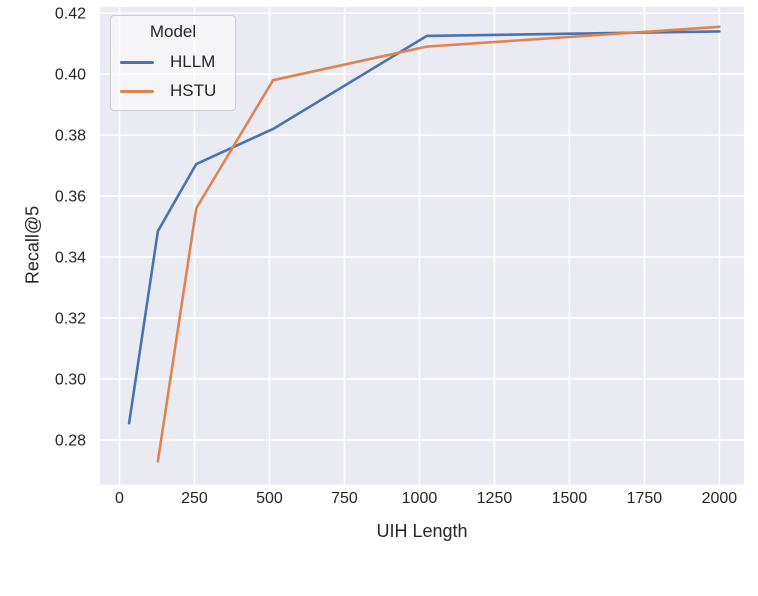  I want to click on y-tick-label: 0.28, so click(70, 440).